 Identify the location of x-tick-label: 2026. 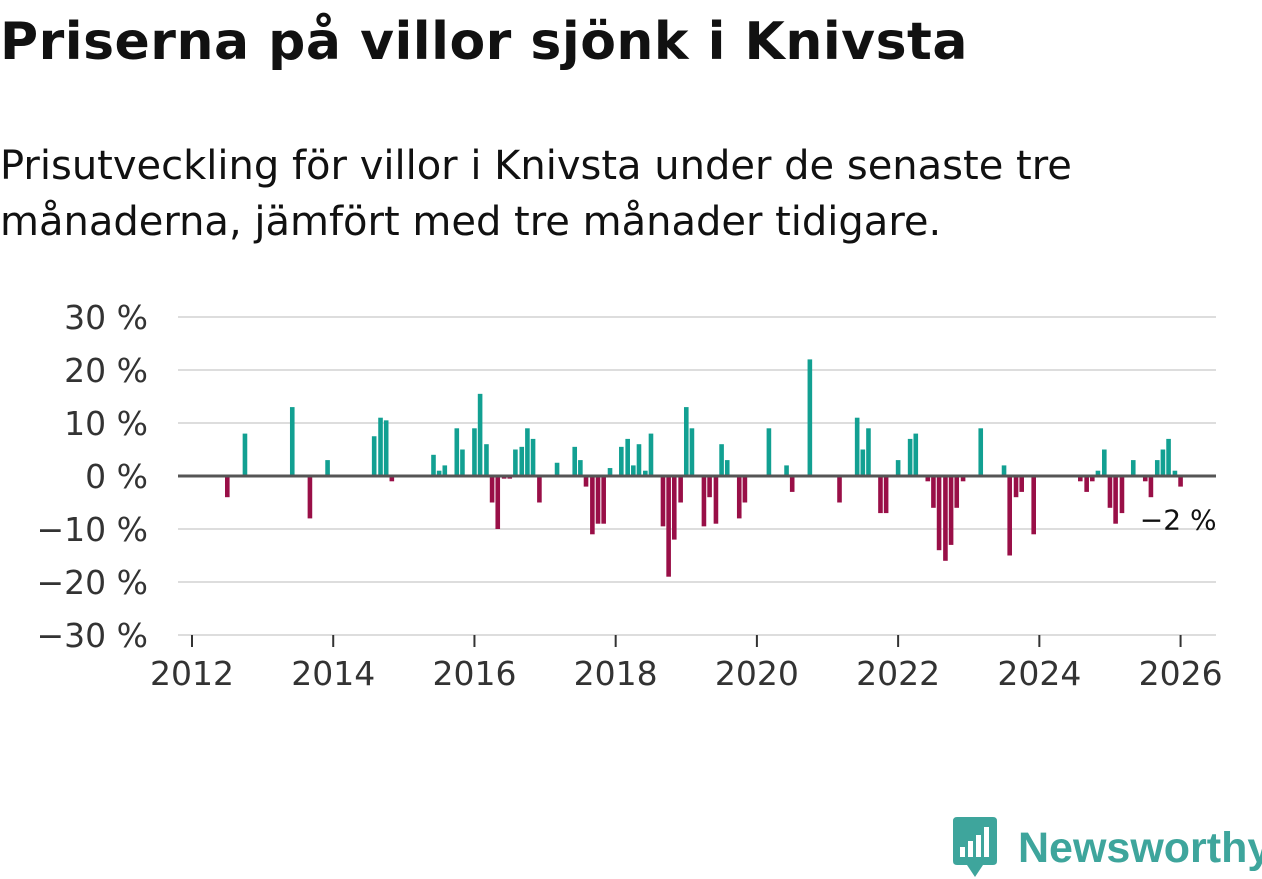
(1181, 673).